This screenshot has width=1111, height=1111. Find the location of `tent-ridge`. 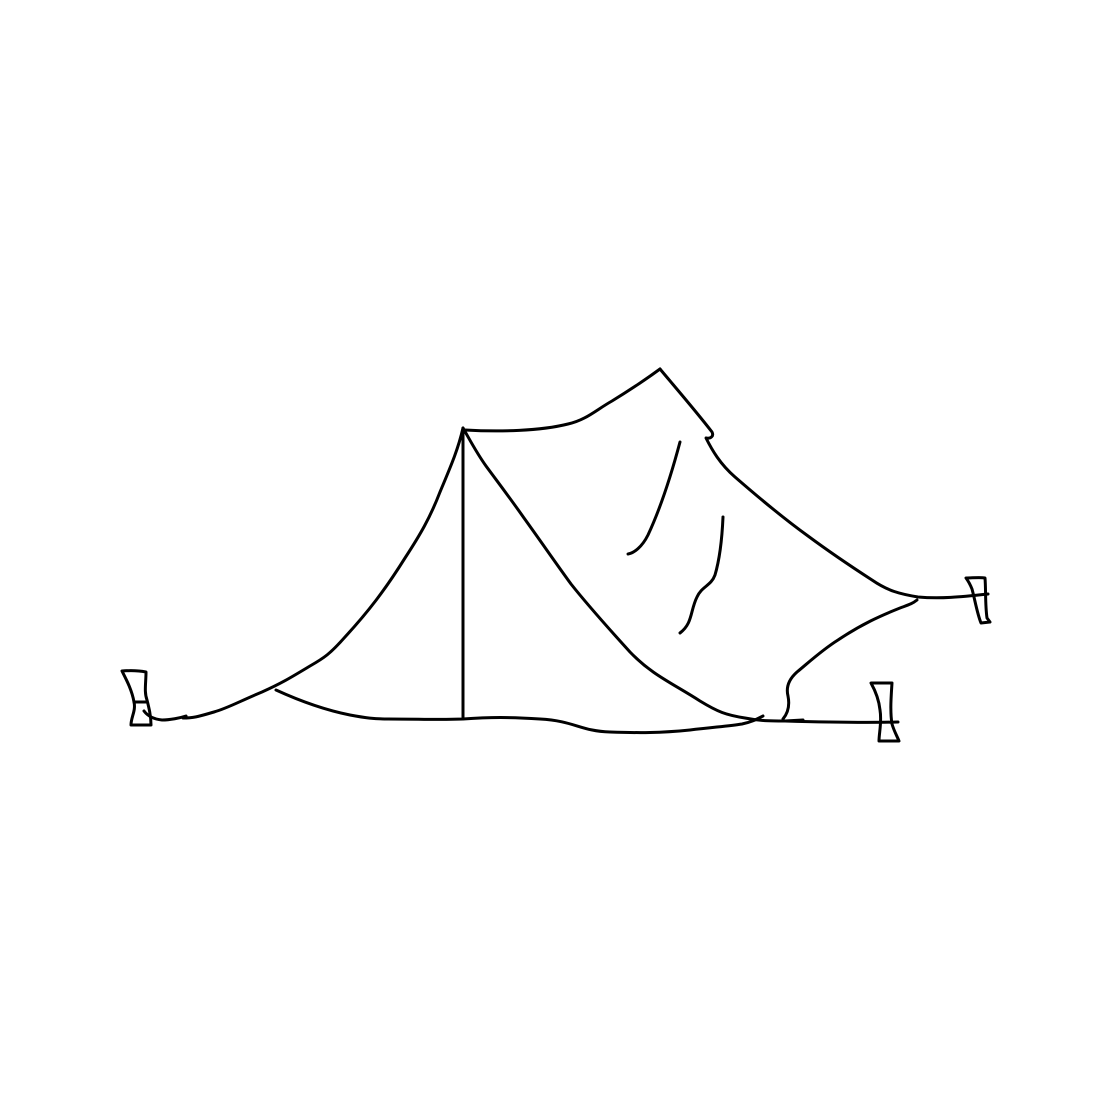

tent-ridge is located at coordinates (562, 400).